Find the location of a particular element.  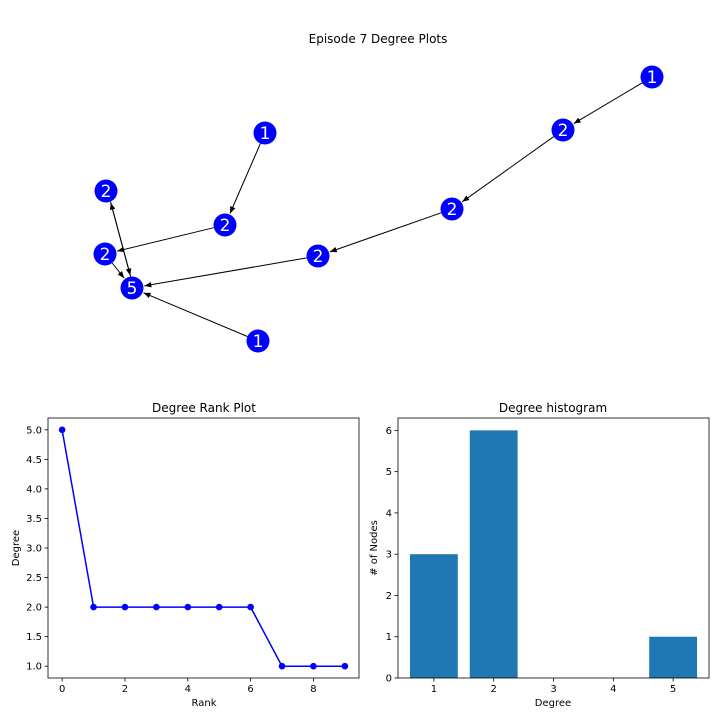

hist-ytick-label: 0 is located at coordinates (389, 679).